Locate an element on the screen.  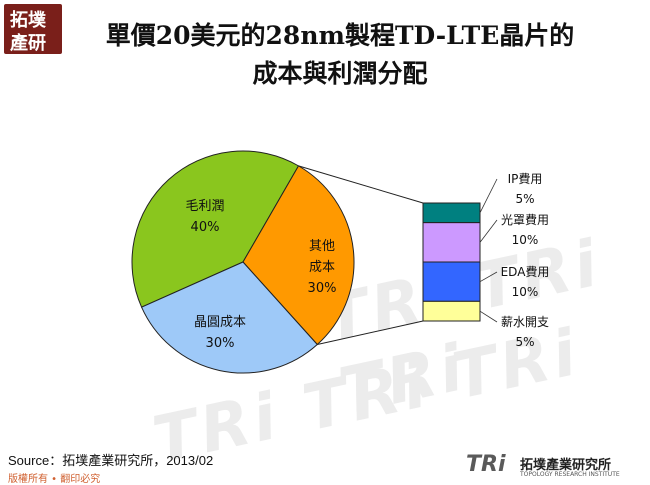
slice-label: 毛利潤 is located at coordinates (204, 206).